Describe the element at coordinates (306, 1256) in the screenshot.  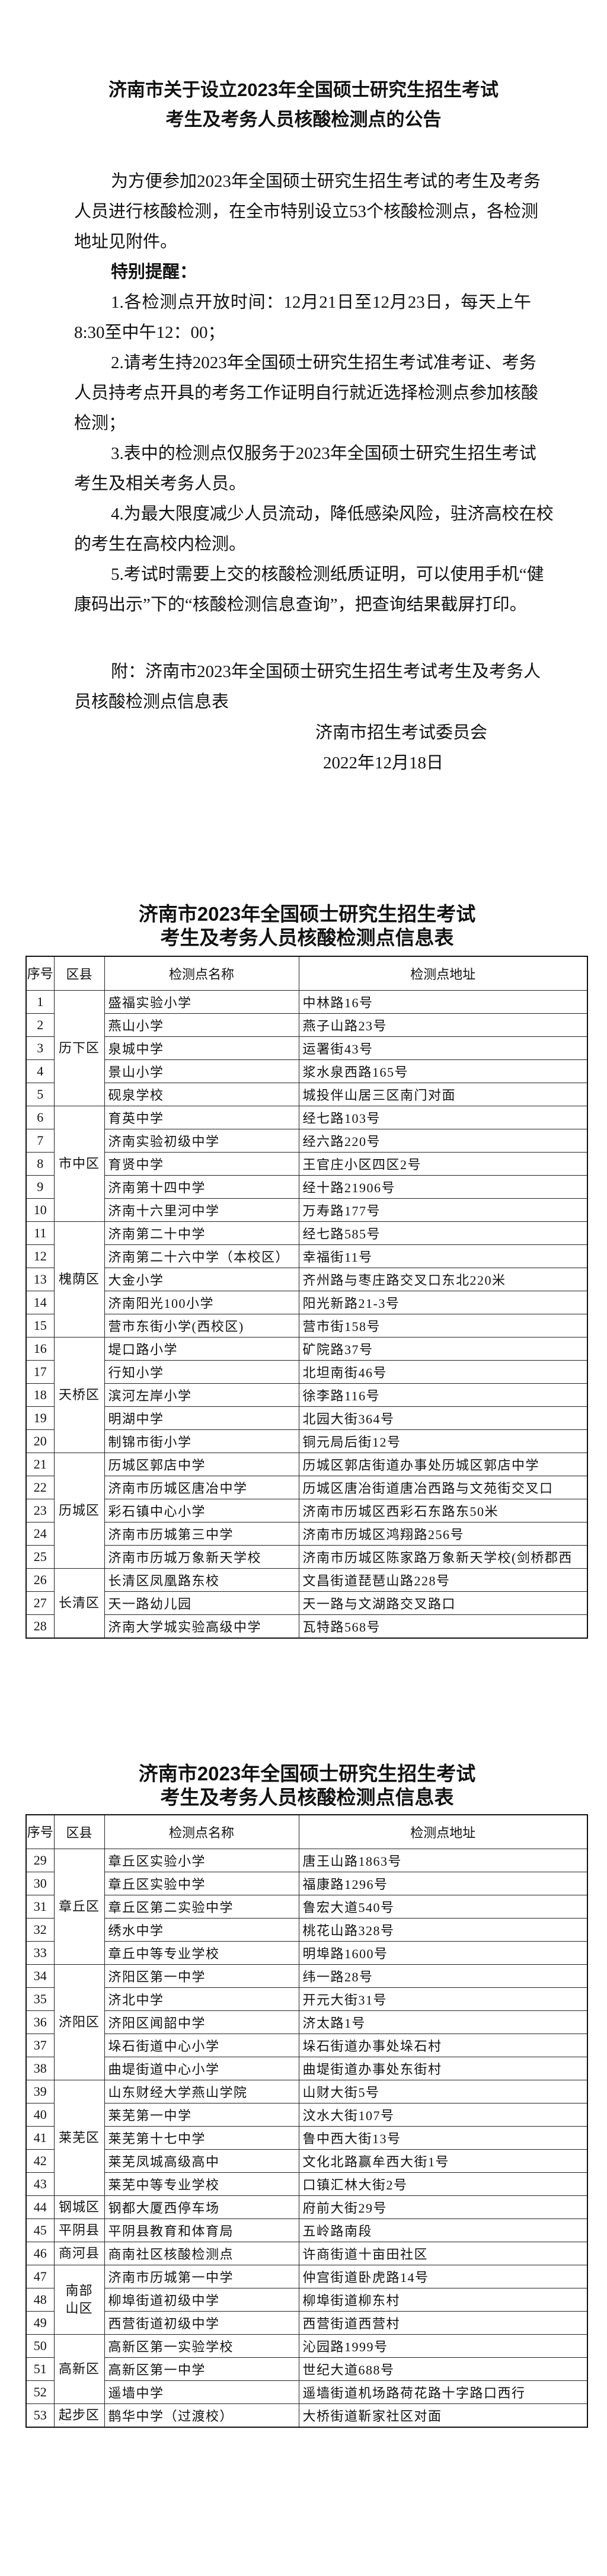
I see `table-row: 12 济南第二十六中学（本校区） 幸福街11号` at that location.